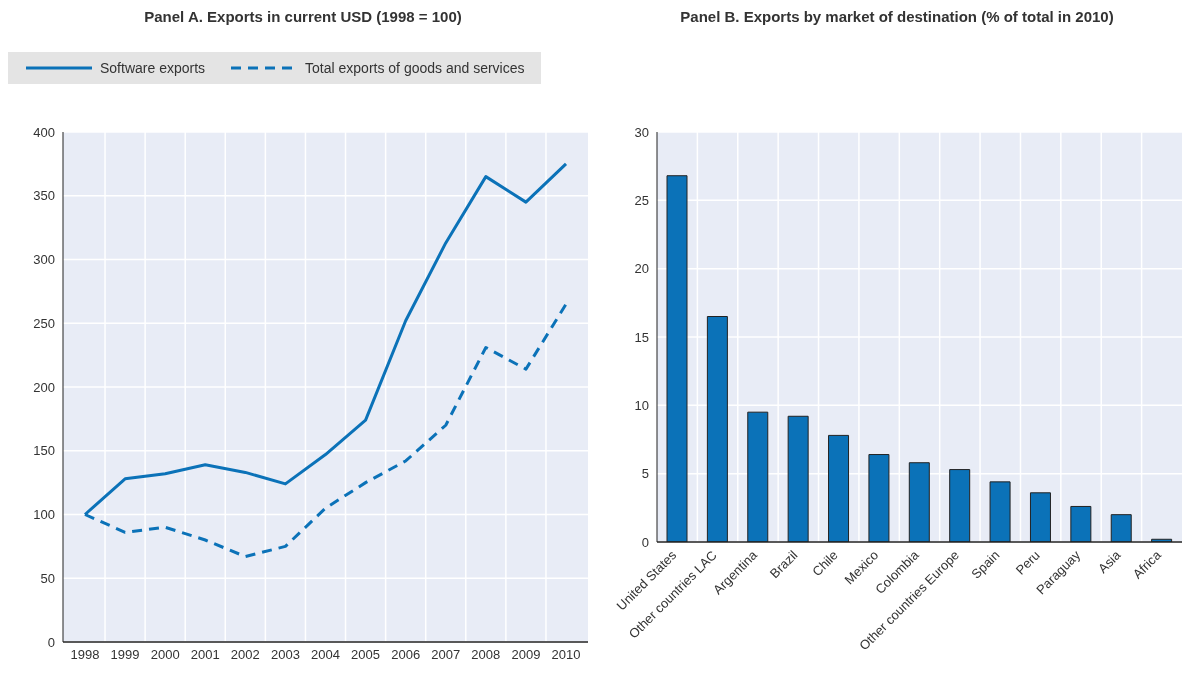 The image size is (1200, 693). I want to click on x-tick-label: 2010, so click(566, 655).